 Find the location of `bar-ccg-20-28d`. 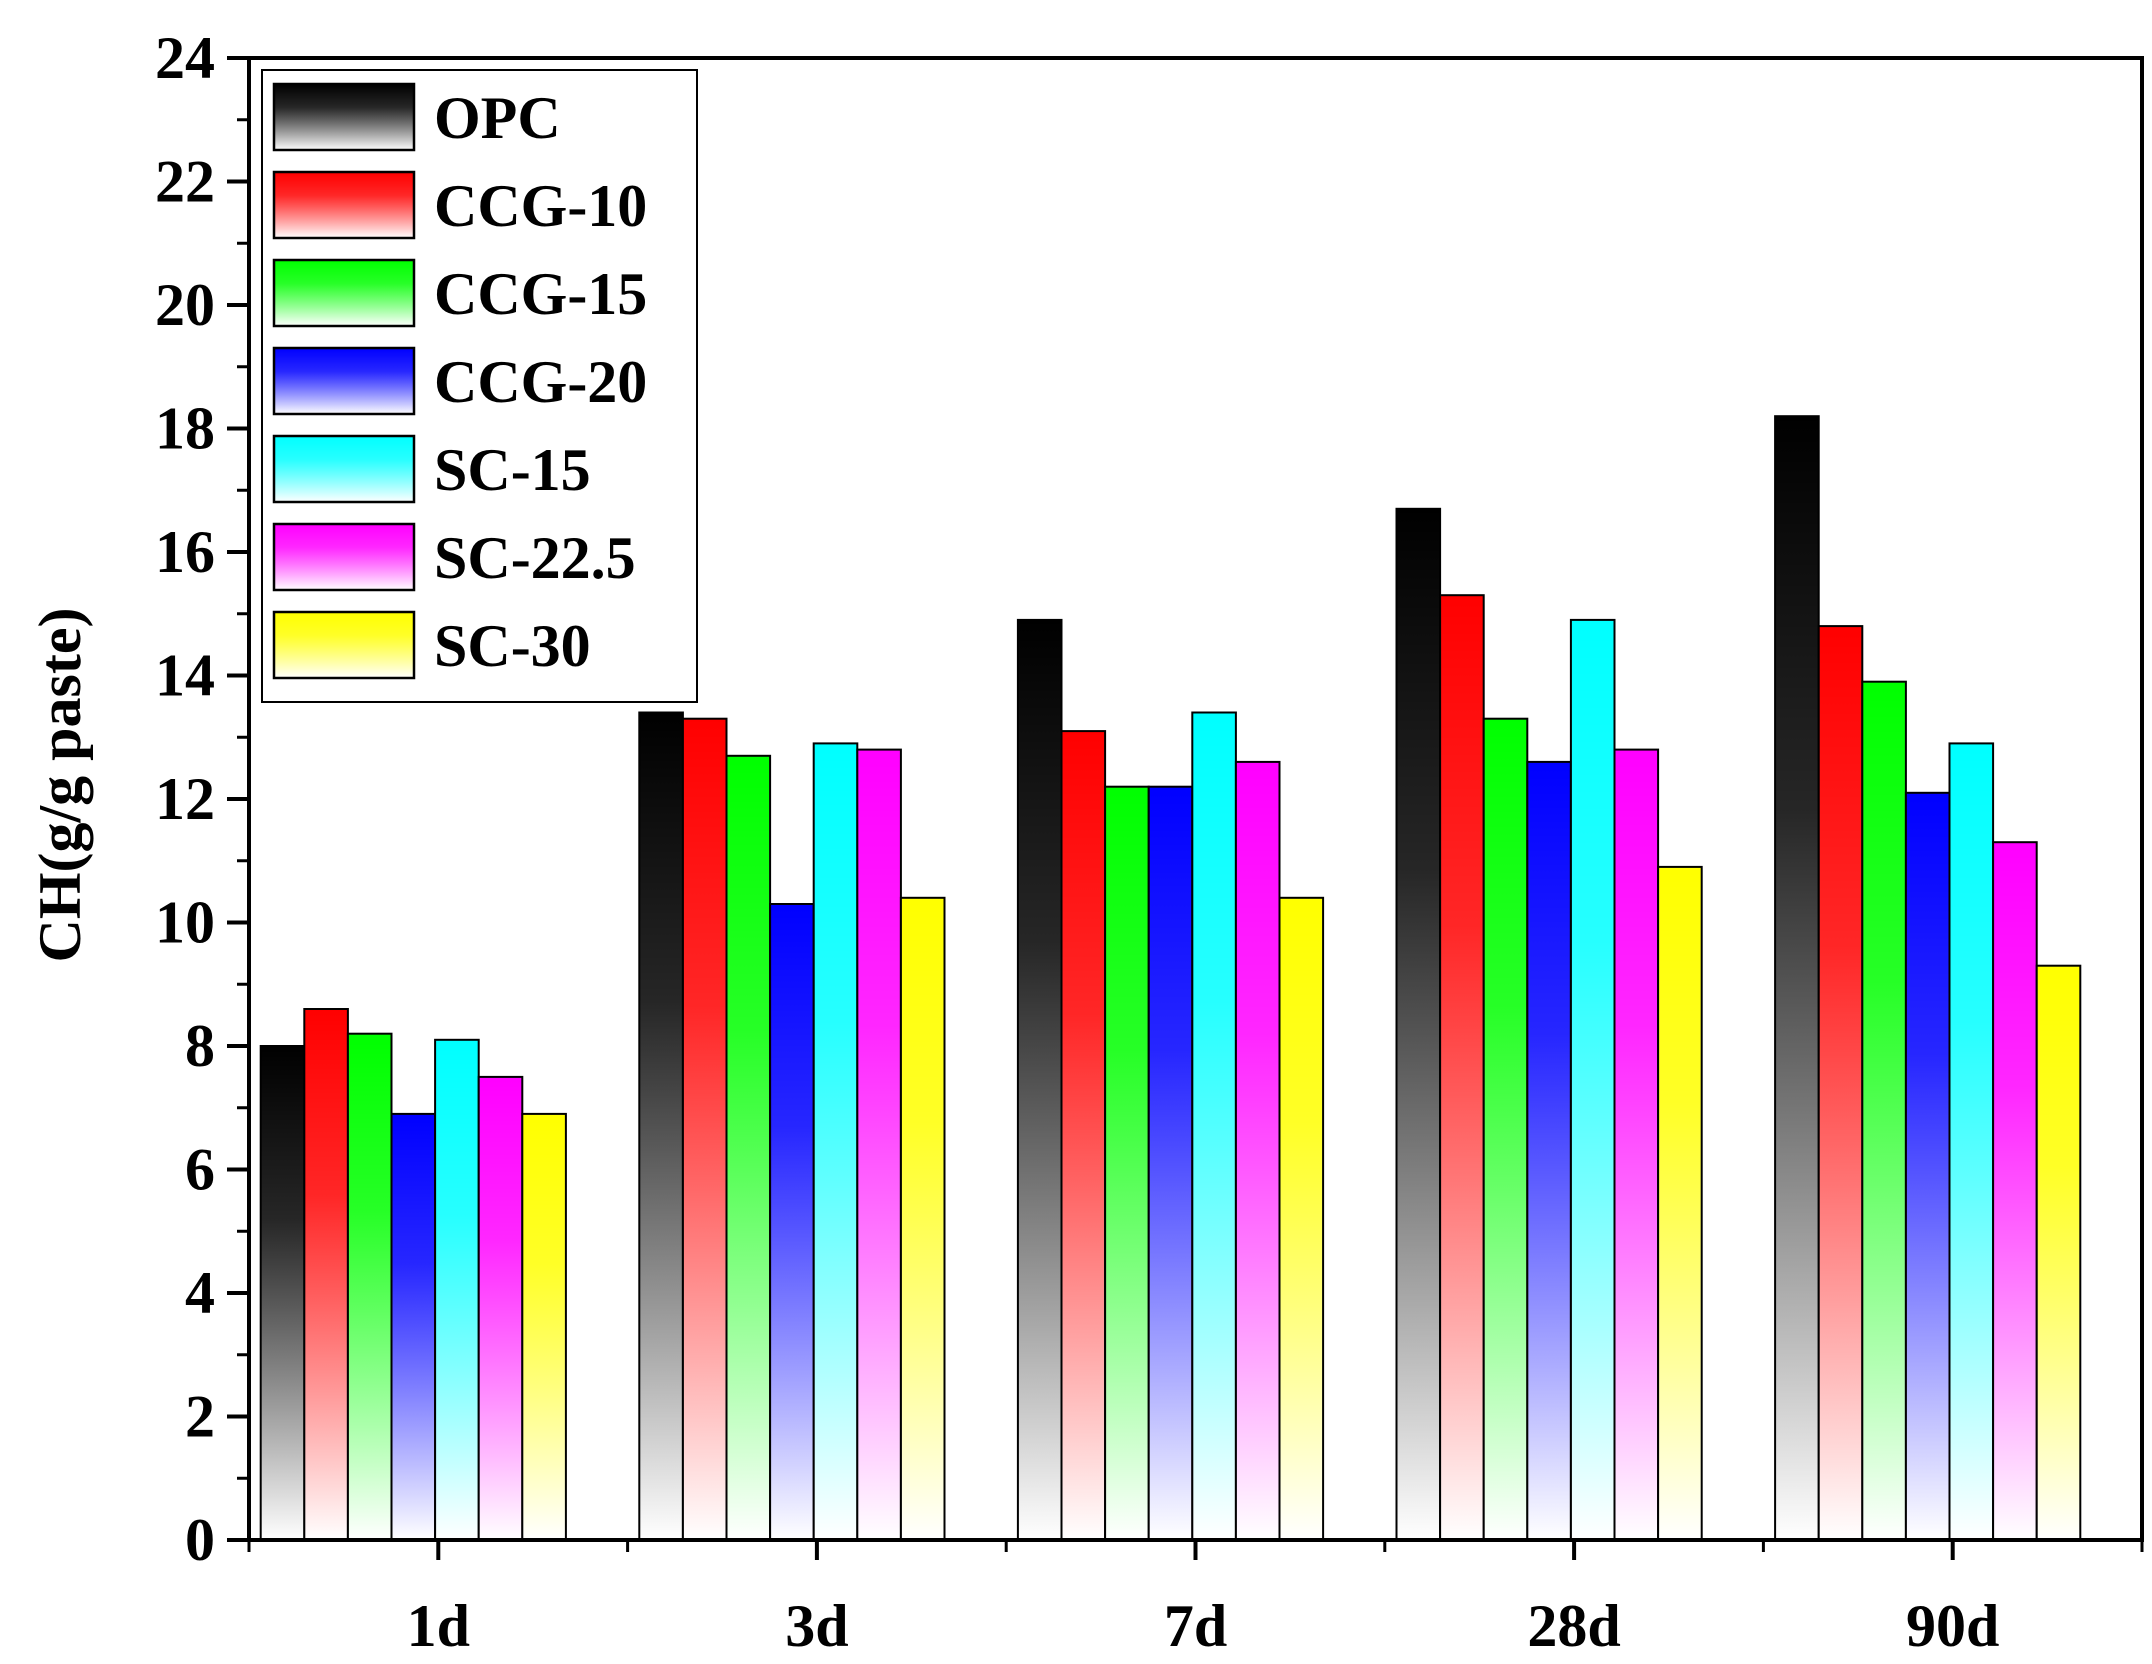

bar-ccg-20-28d is located at coordinates (1549, 1150).